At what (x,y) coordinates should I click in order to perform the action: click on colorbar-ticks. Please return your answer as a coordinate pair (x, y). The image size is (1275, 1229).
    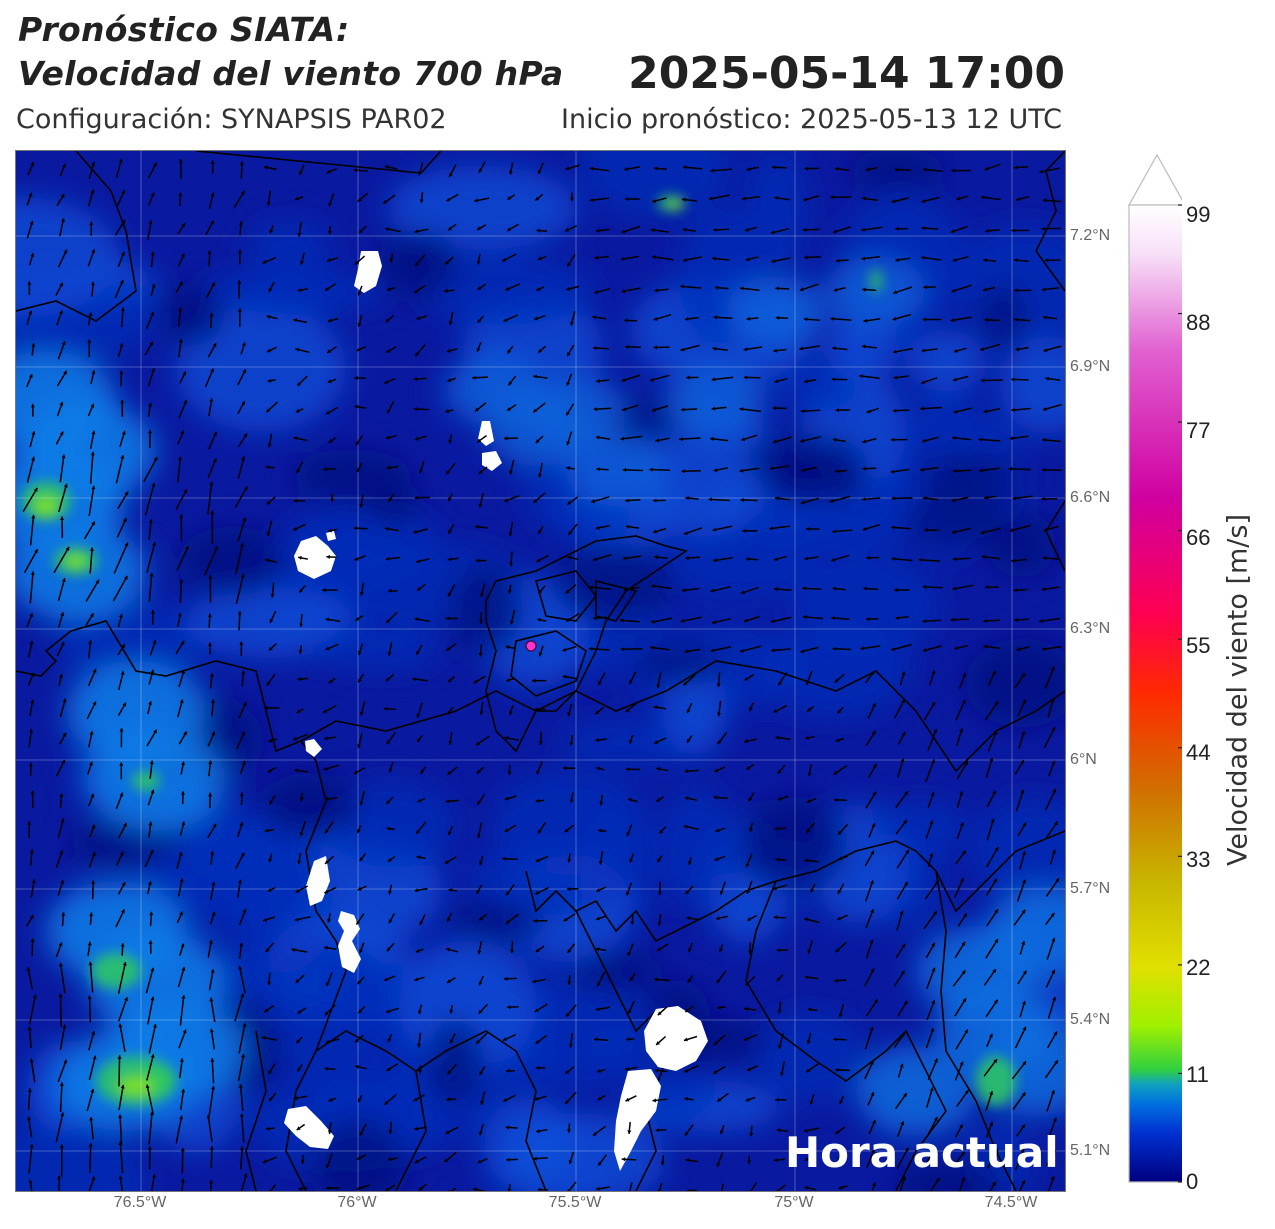
    Looking at the image, I should click on (1180, 693).